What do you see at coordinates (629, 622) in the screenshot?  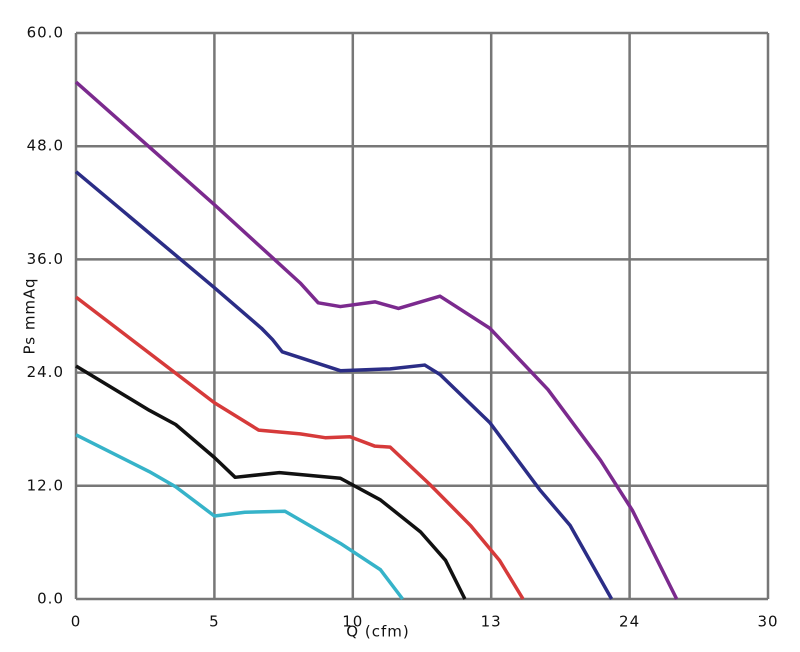 I see `x-tick-label: 24` at bounding box center [629, 622].